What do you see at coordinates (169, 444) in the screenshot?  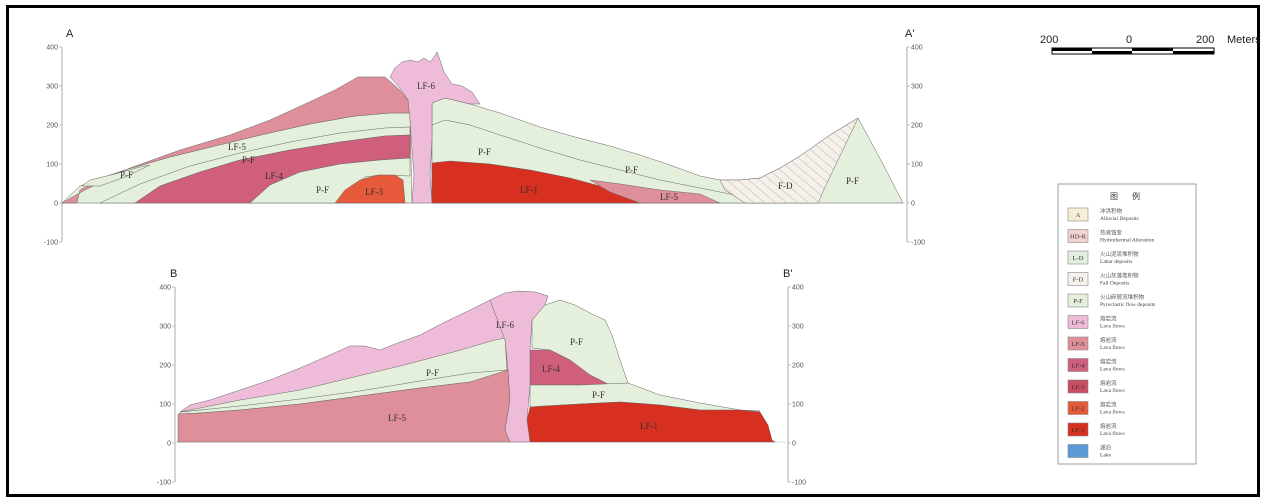 I see `axisBL-tick: 0` at bounding box center [169, 444].